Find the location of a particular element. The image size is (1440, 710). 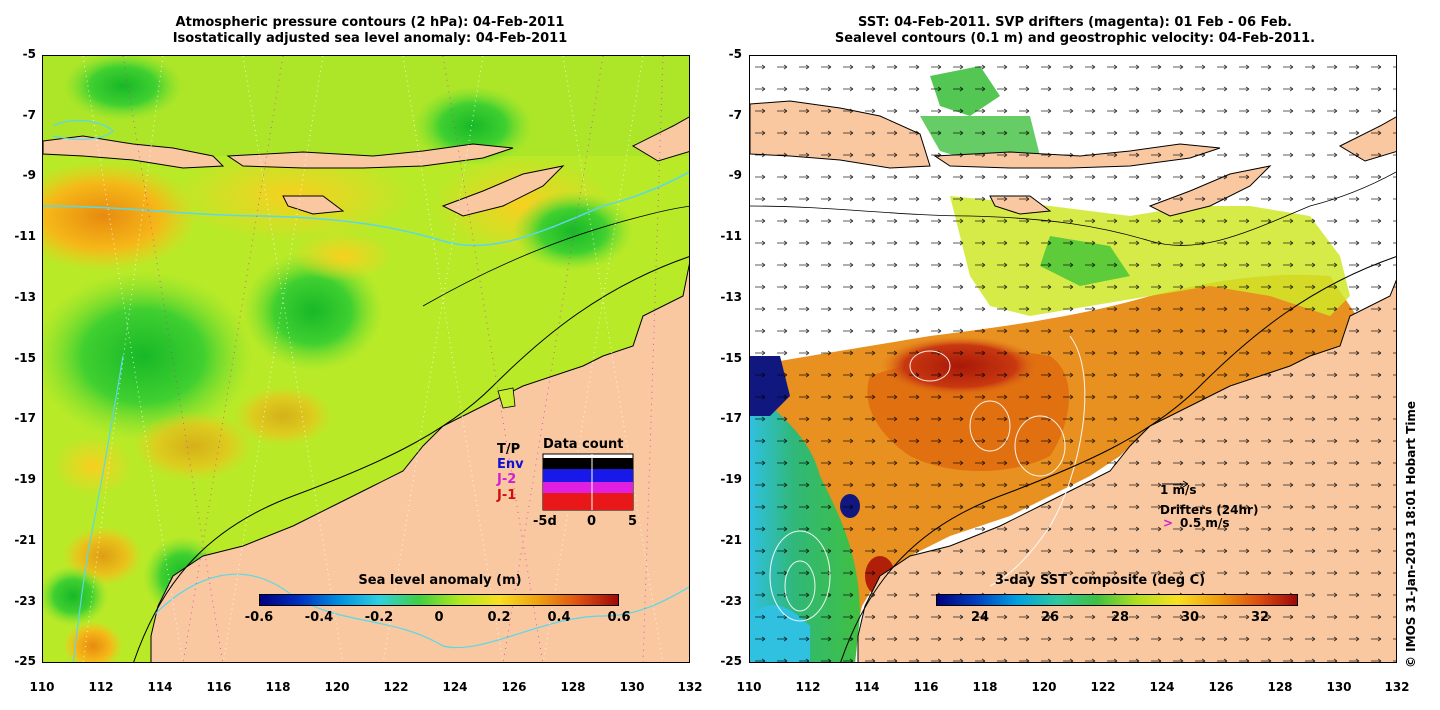

sla-colorbar-title: Sea level anomaly (m) is located at coordinates (440, 580).